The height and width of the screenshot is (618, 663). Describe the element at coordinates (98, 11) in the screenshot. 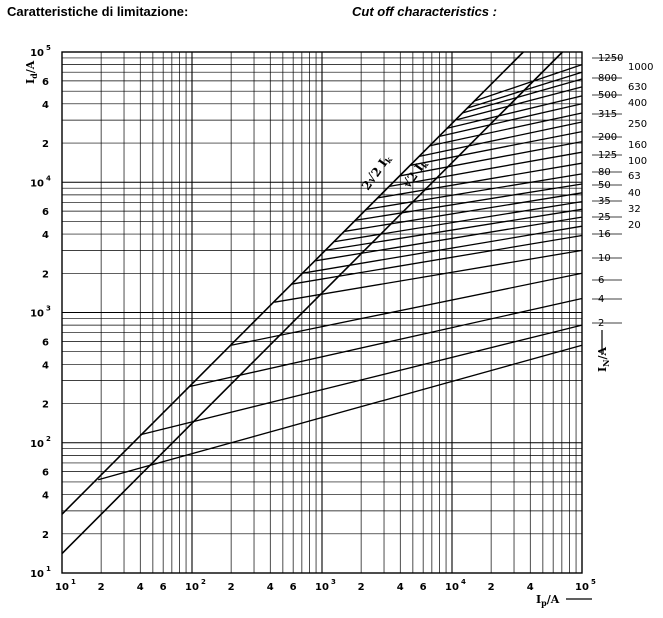

I see `title-italian: Caratteristiche di limitazione:` at that location.